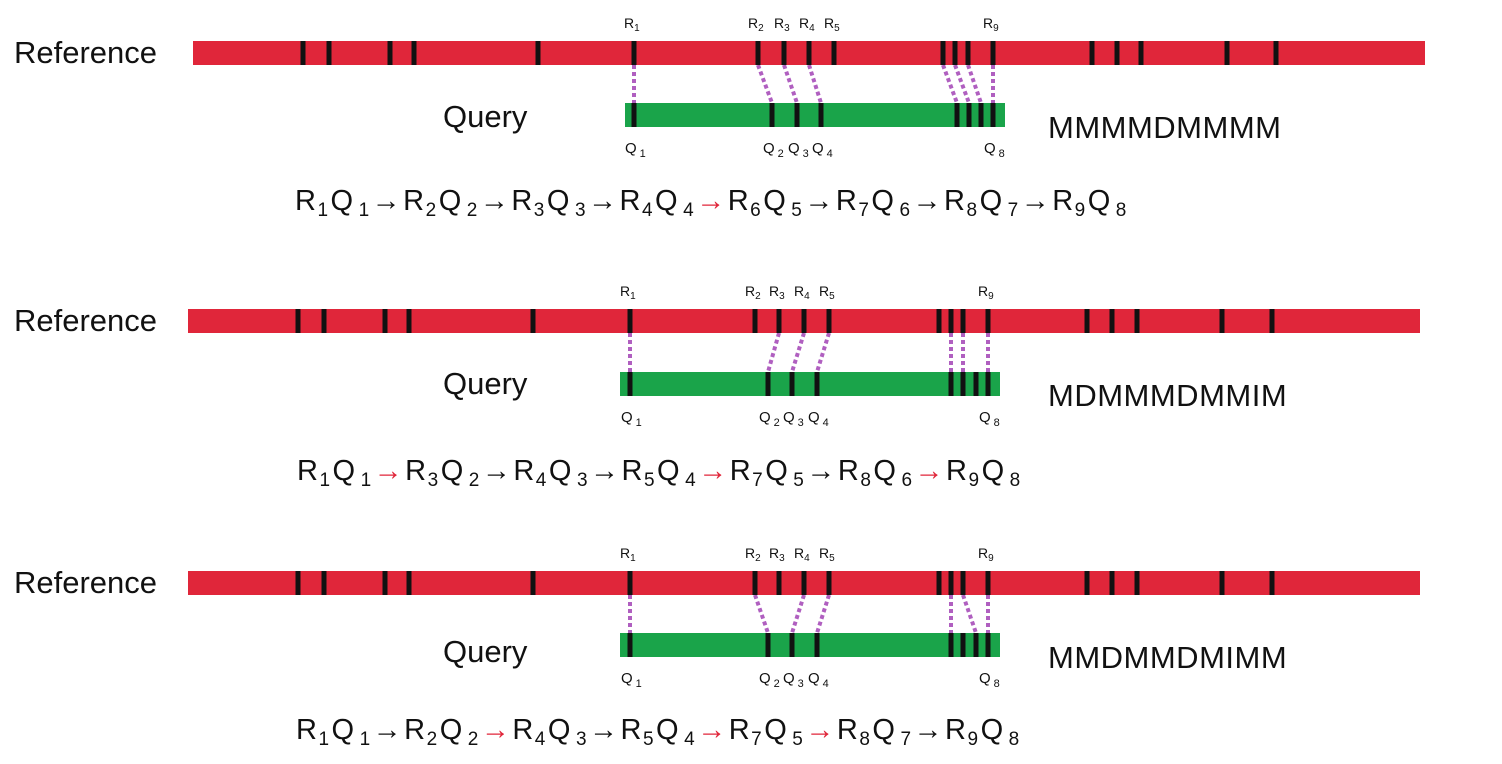 The width and height of the screenshot is (1502, 764). What do you see at coordinates (86, 320) in the screenshot?
I see `reference-label: Reference` at bounding box center [86, 320].